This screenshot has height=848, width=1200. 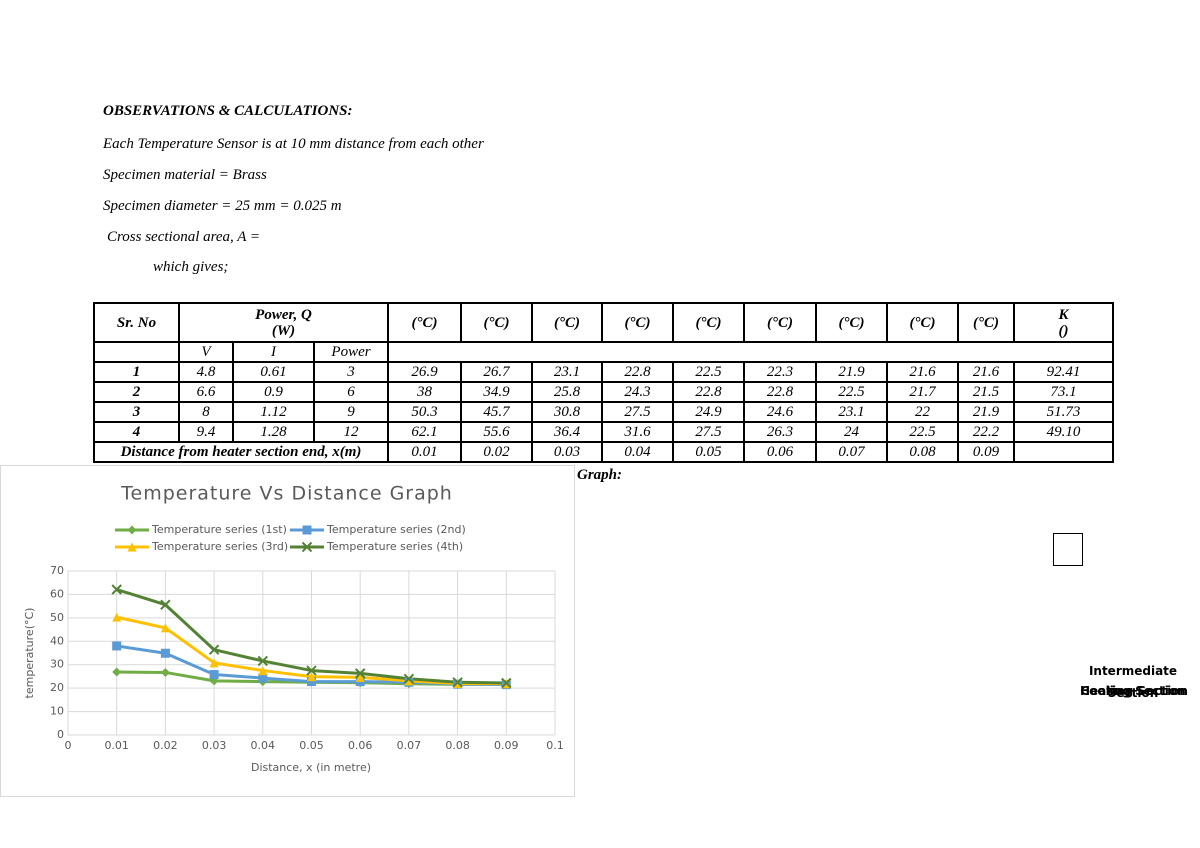 I want to click on table-cell: 1.28, so click(x=273, y=432).